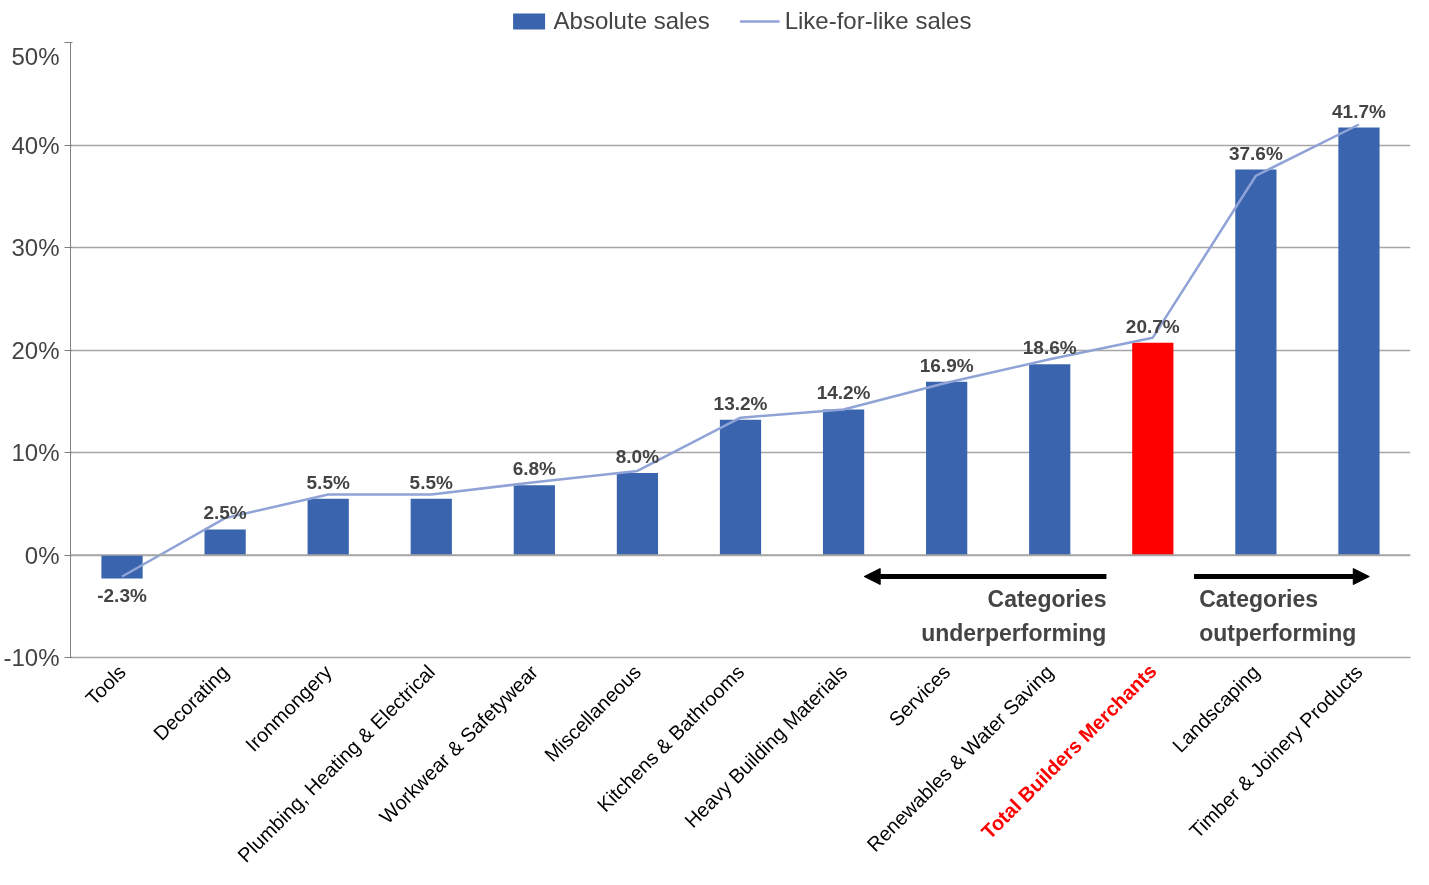  I want to click on data-label: 41.7%, so click(1359, 111).